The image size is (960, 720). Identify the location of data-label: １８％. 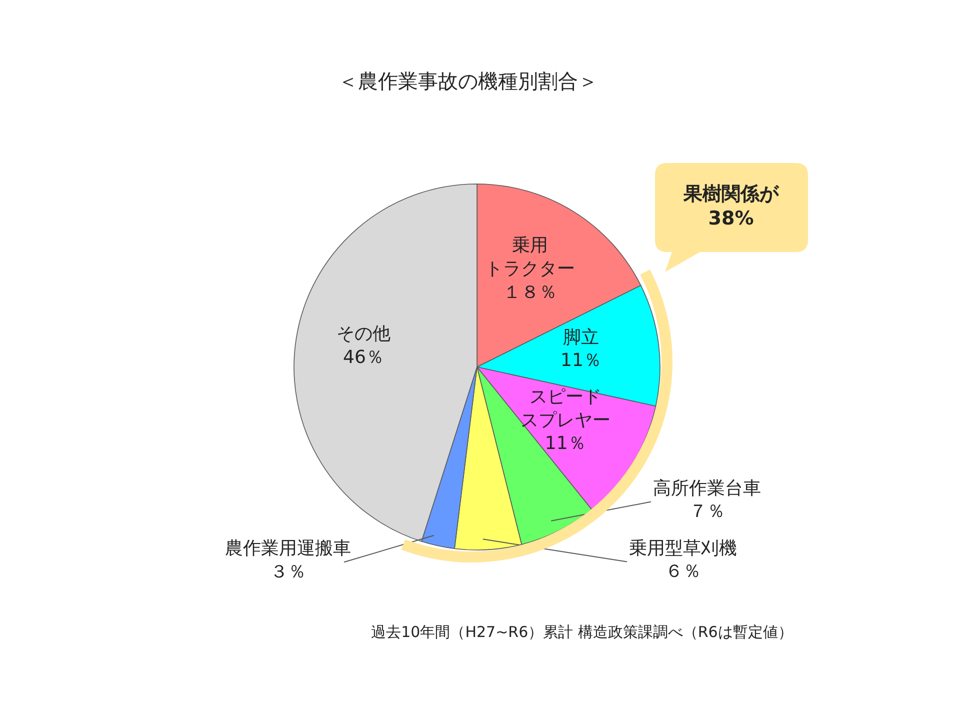
(529, 293).